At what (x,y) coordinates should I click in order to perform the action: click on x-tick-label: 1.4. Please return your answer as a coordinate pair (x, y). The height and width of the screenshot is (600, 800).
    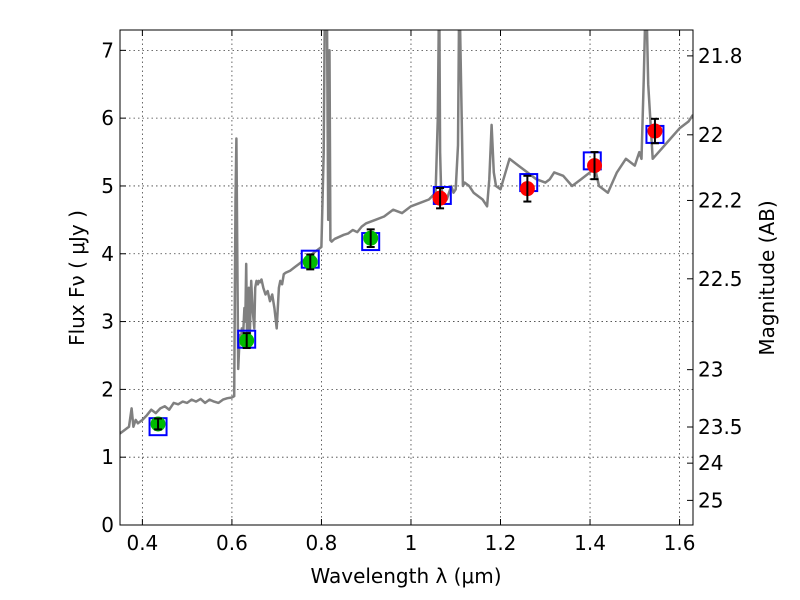
    Looking at the image, I should click on (590, 543).